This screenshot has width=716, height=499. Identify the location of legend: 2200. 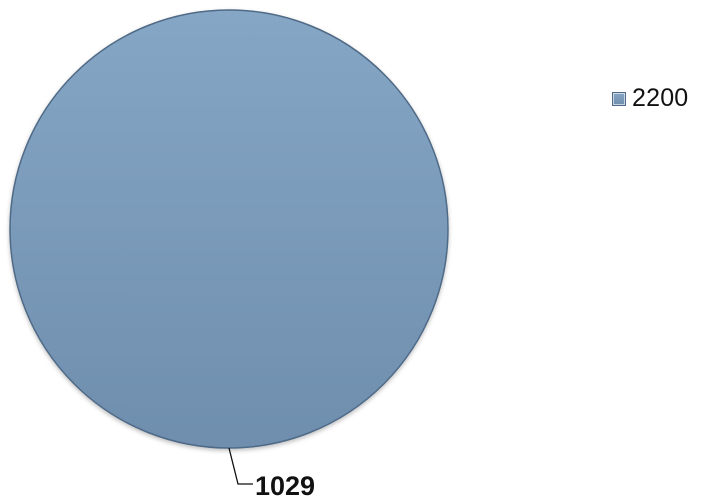
(650, 98).